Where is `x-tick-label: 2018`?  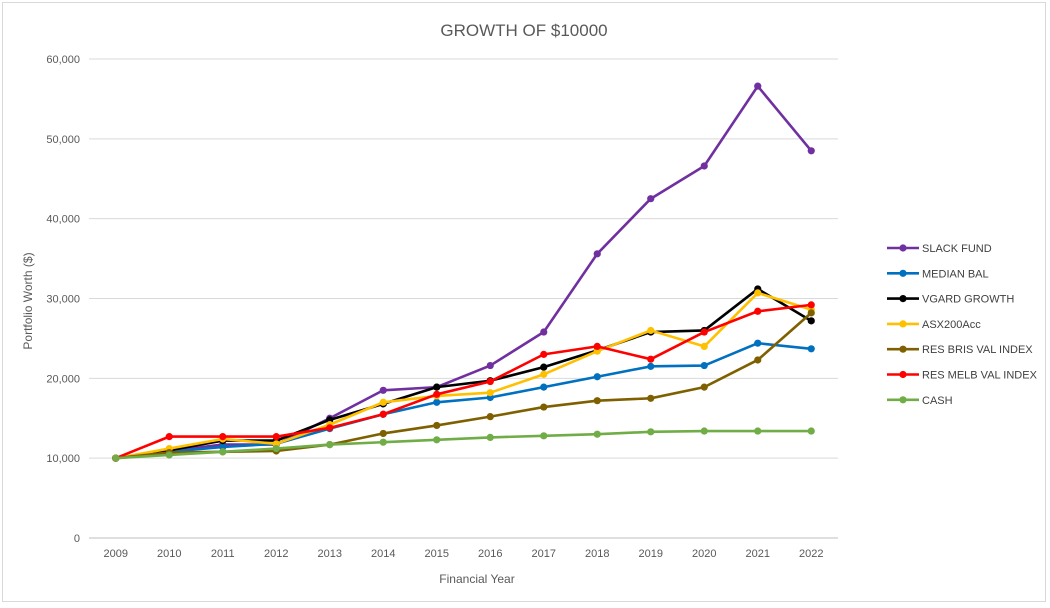 x-tick-label: 2018 is located at coordinates (597, 554).